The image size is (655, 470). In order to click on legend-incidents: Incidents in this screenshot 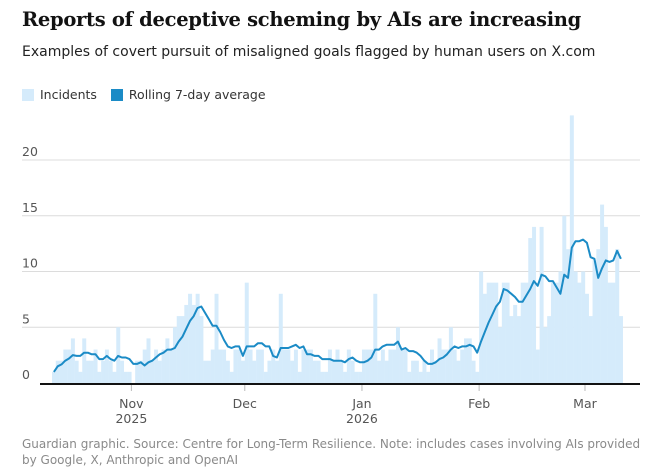, I will do `click(59, 94)`.